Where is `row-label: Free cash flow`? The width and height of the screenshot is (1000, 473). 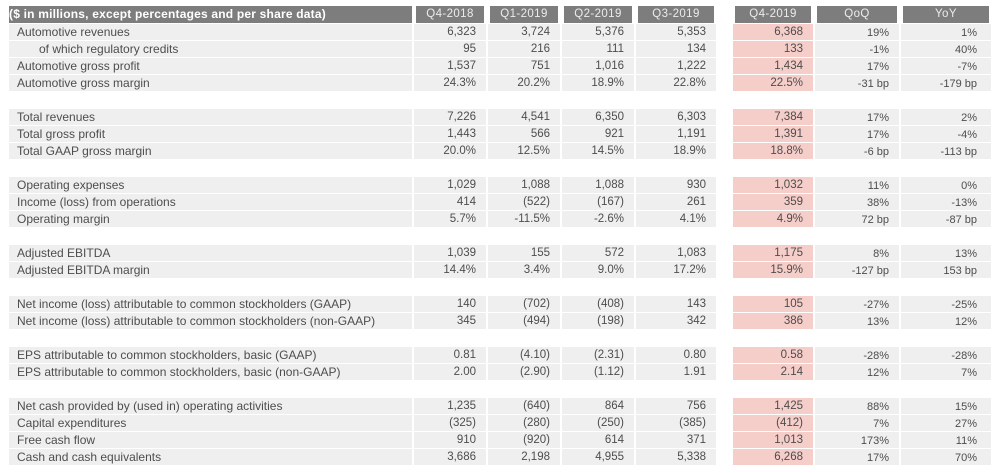 row-label: Free cash flow is located at coordinates (210, 440).